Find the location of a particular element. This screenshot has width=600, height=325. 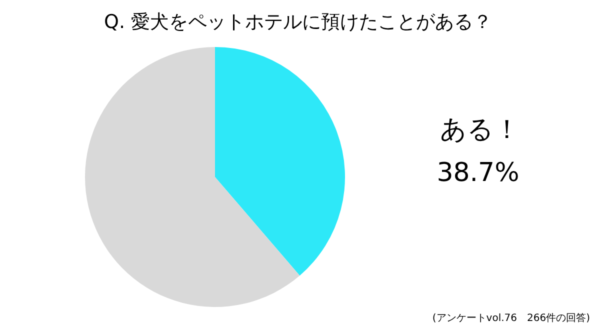

chart-title: Q. 愛犬をペットホテルに預けたことがある？ is located at coordinates (298, 22).